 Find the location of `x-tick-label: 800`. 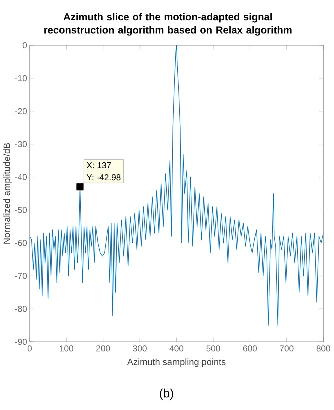

x-tick-label: 800 is located at coordinates (323, 349).